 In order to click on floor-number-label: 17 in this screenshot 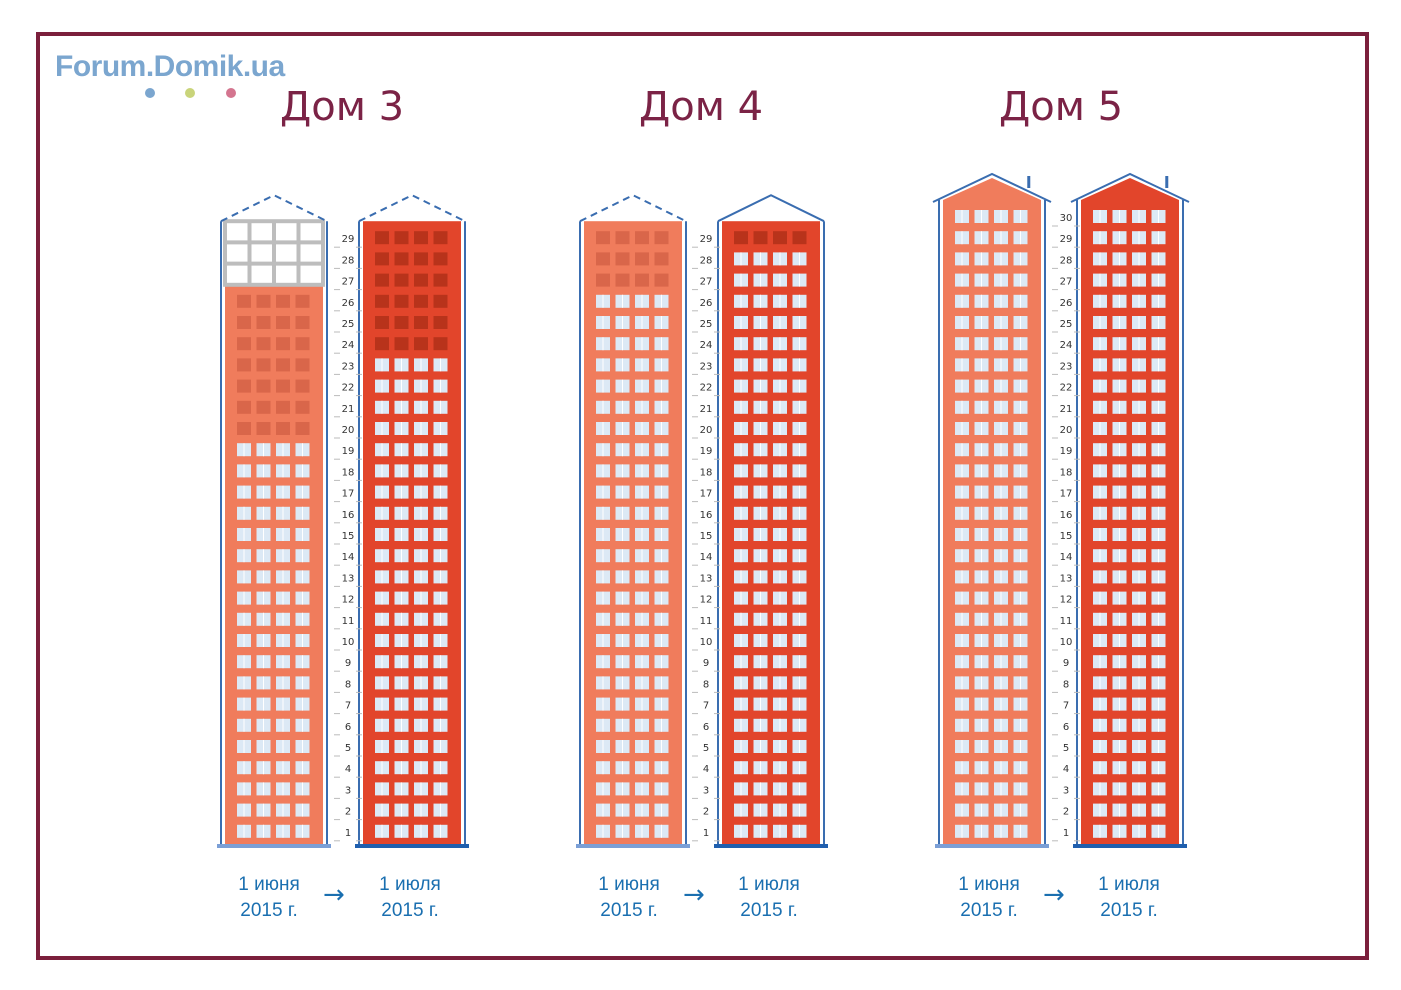, I will do `click(706, 494)`.